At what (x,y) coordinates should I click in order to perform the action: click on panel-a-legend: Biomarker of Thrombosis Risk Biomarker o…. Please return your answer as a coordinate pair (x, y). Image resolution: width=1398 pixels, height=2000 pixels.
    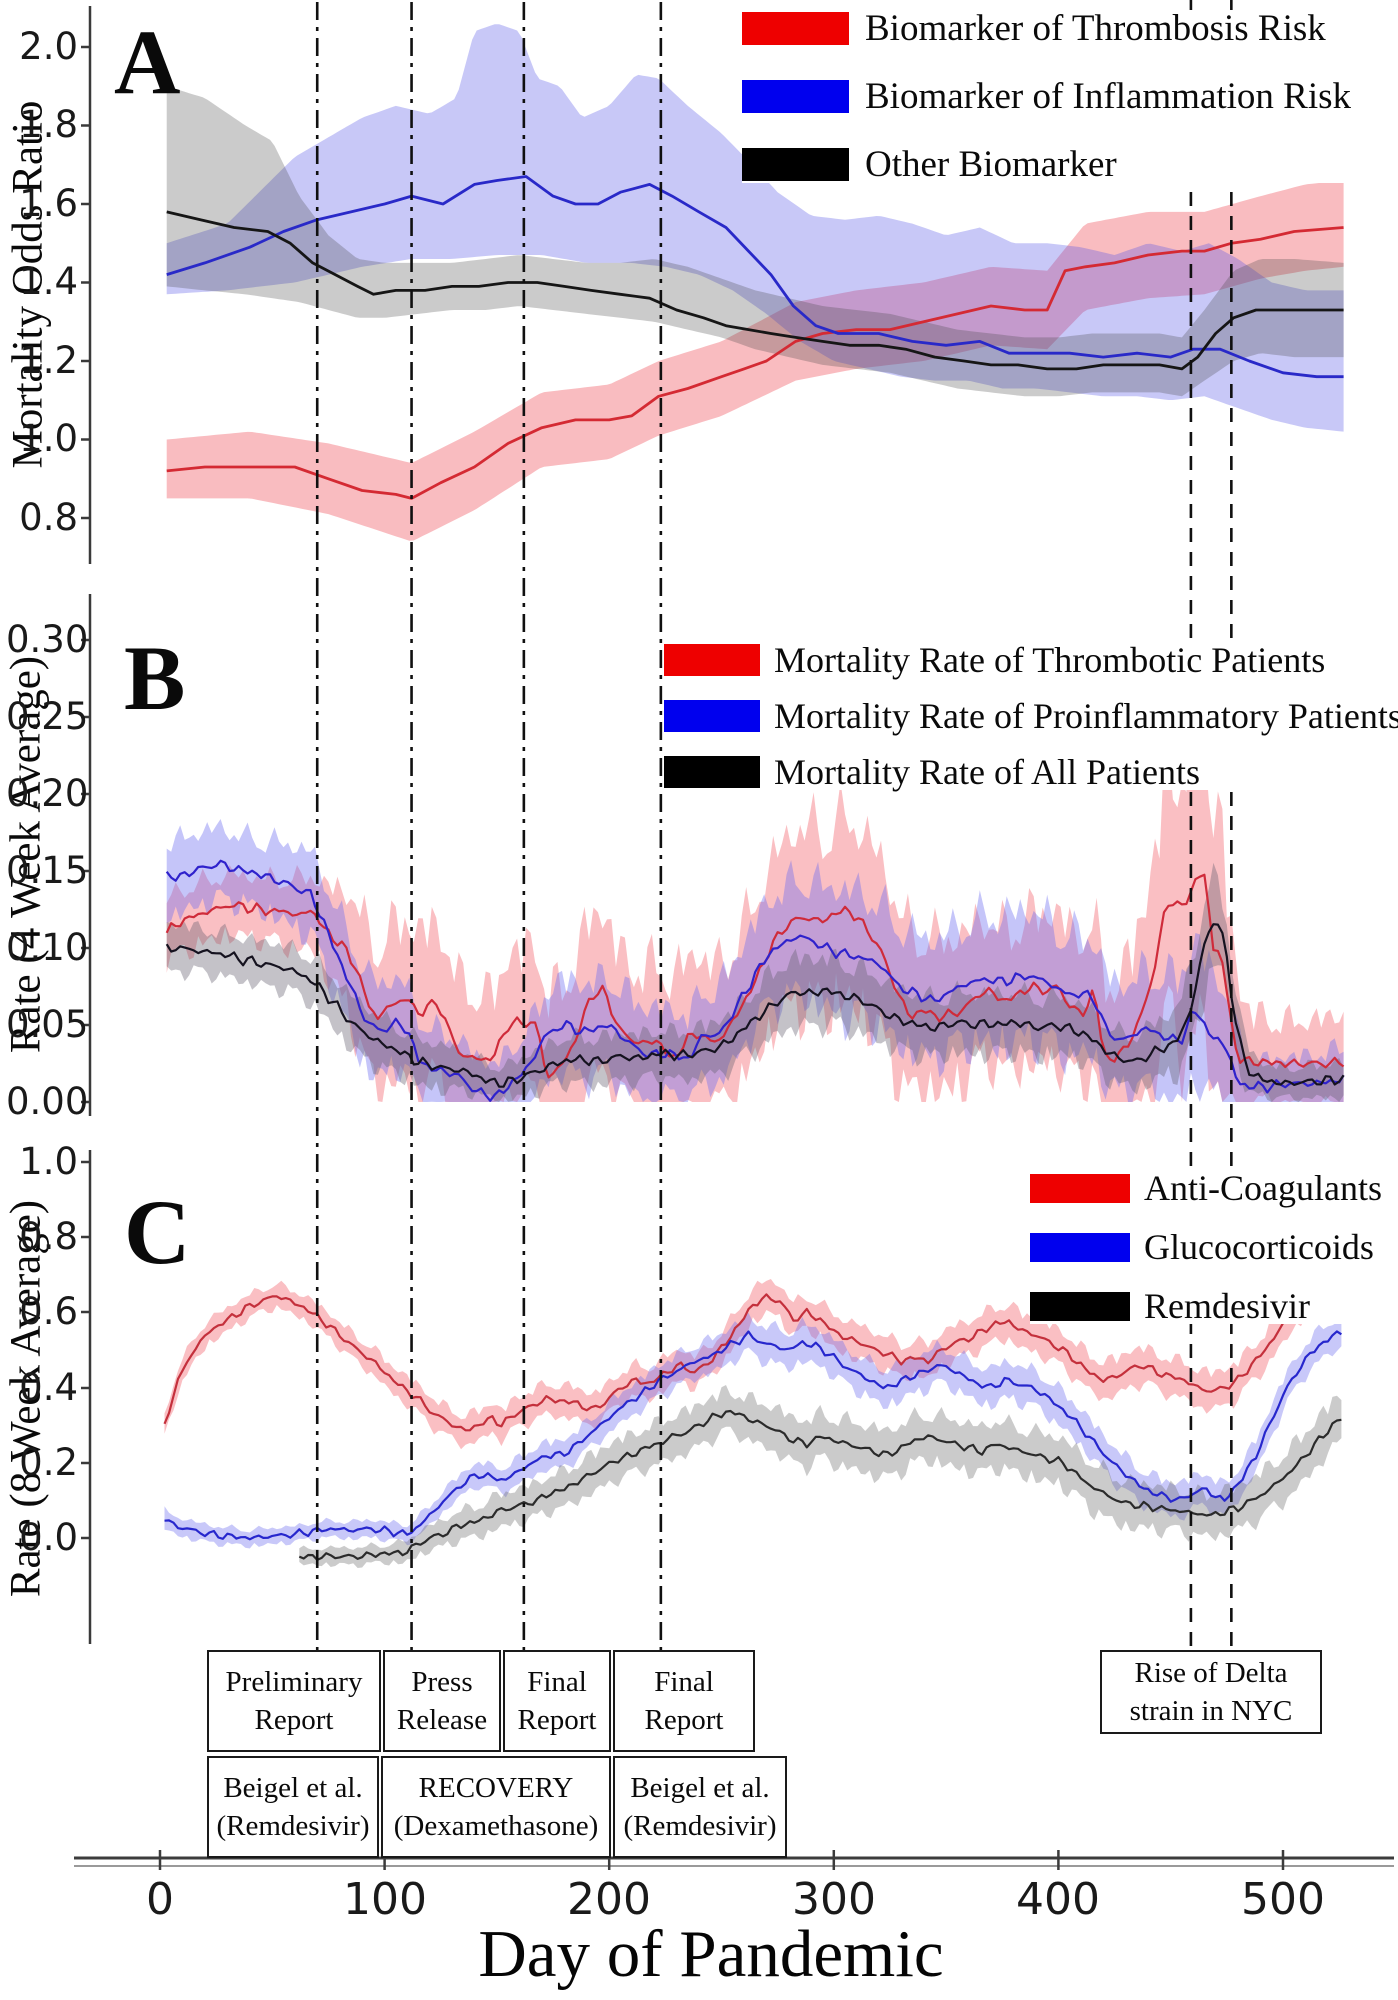
    Looking at the image, I should click on (1067, 96).